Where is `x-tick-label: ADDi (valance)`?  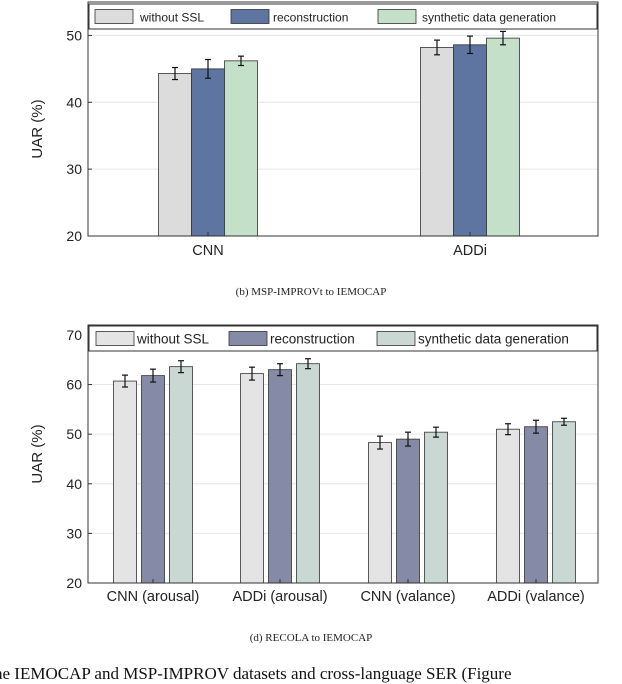
x-tick-label: ADDi (valance) is located at coordinates (536, 597).